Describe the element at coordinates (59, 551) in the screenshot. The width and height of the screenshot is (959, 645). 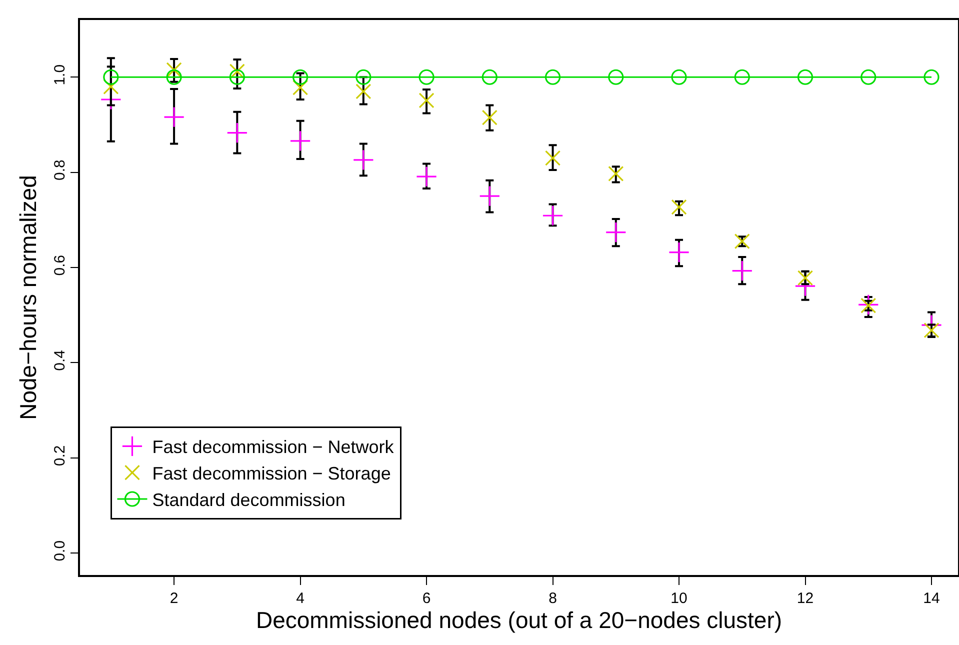
I see `y-tick-label: 0.0` at that location.